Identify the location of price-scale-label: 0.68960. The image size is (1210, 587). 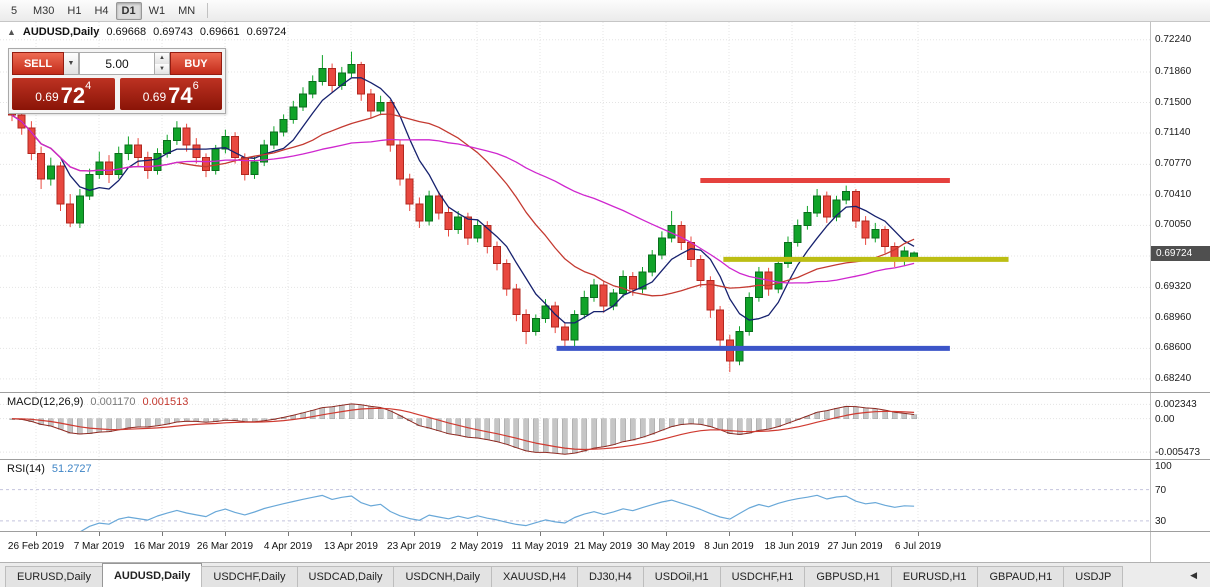
(1173, 317).